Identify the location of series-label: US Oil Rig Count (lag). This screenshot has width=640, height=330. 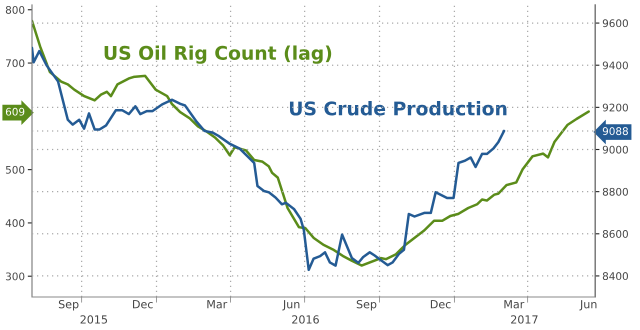
(218, 54).